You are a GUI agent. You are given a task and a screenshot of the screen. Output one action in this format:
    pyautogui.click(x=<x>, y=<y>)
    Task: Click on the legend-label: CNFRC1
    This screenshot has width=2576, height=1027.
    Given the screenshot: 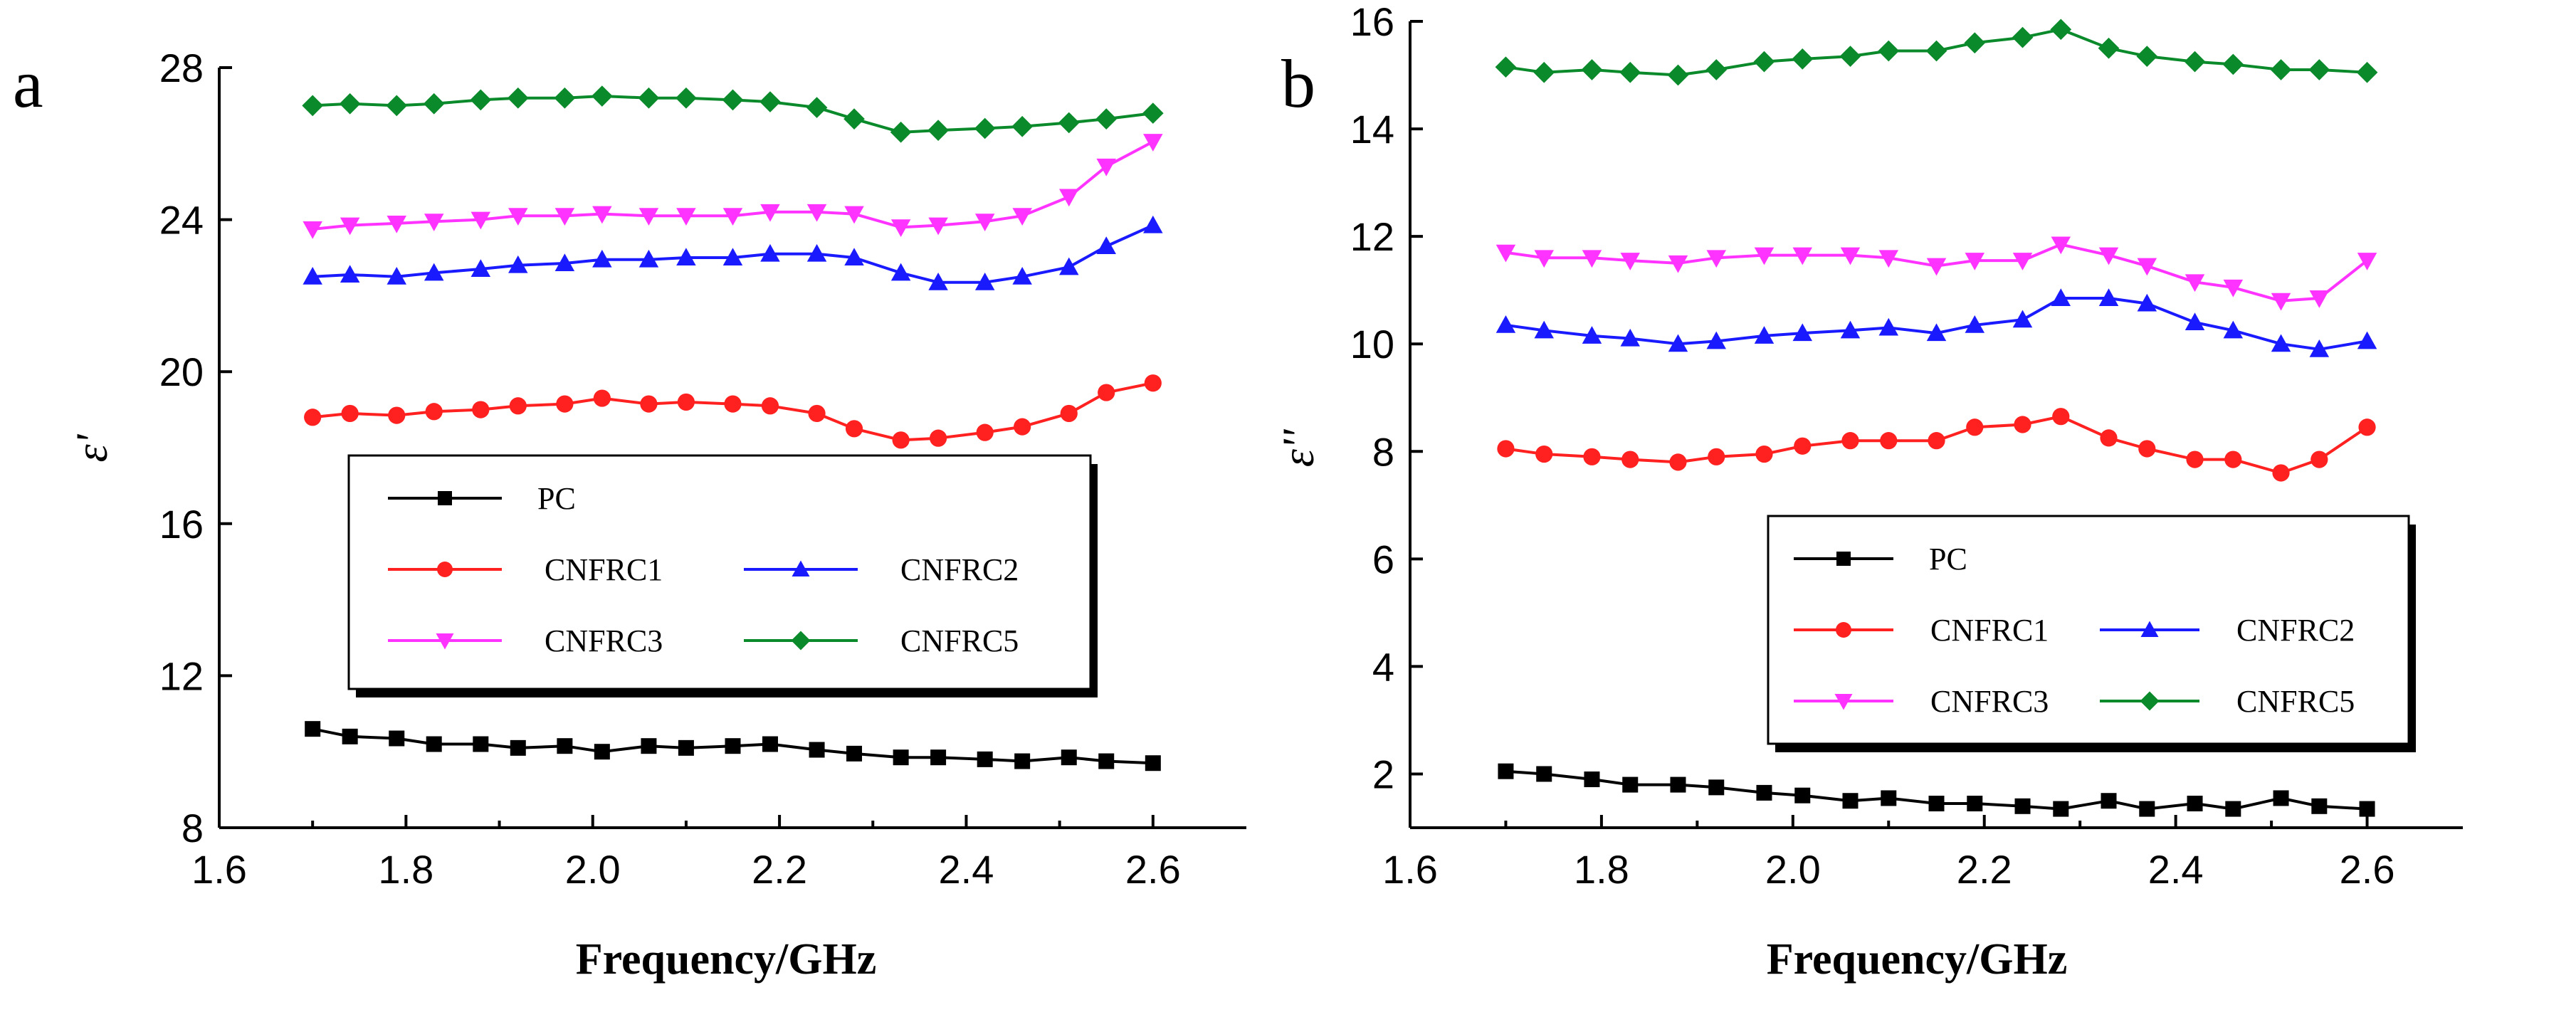 What is the action you would take?
    pyautogui.click(x=604, y=569)
    